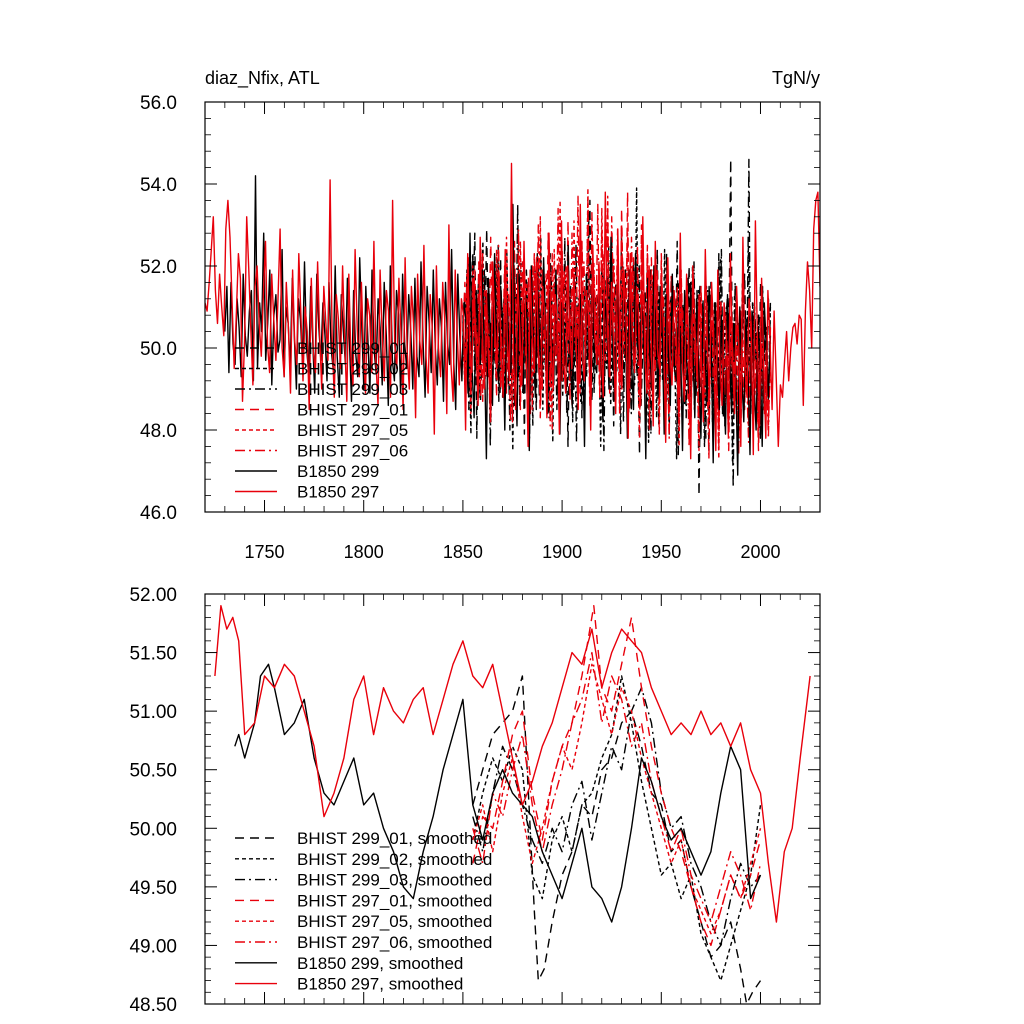 This screenshot has height=1024, width=1024. Describe the element at coordinates (562, 552) in the screenshot. I see `x-tick-label: 1900` at that location.